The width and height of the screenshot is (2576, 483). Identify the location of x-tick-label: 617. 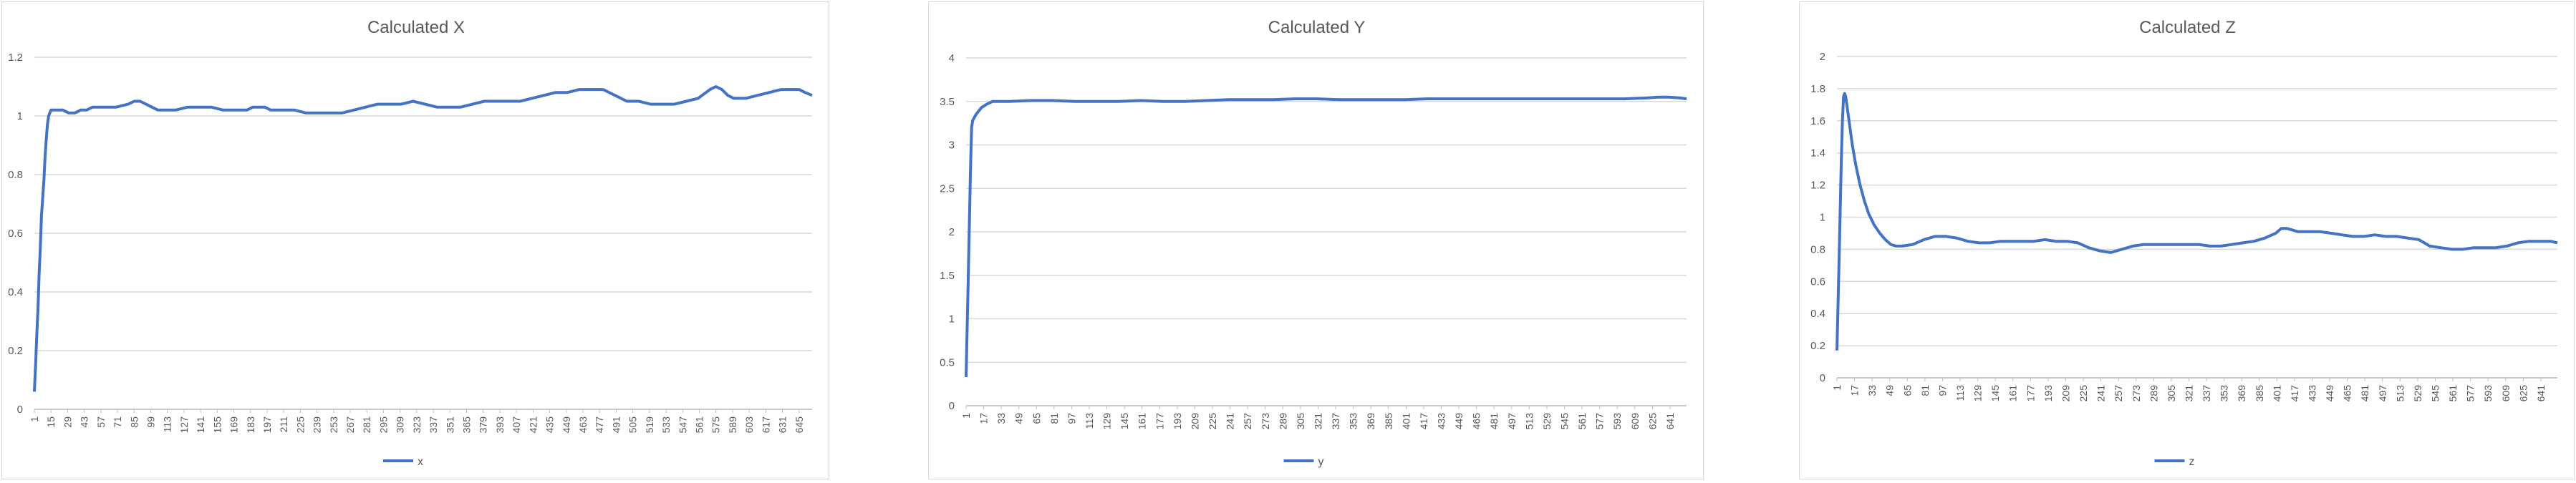
(765, 425).